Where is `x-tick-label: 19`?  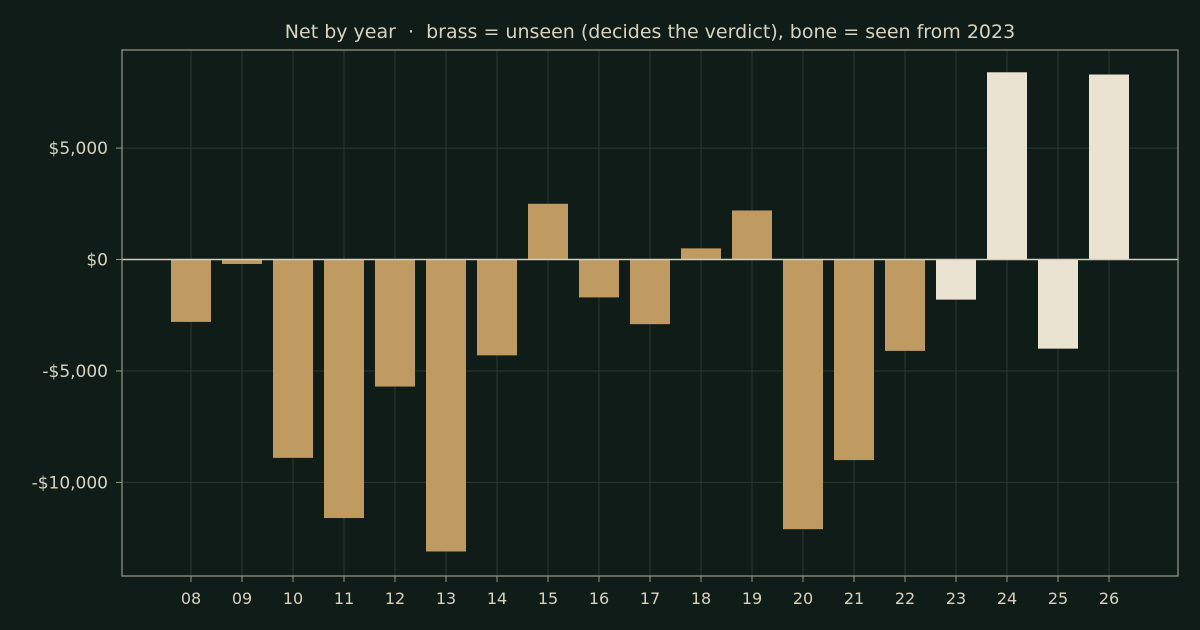
x-tick-label: 19 is located at coordinates (752, 598).